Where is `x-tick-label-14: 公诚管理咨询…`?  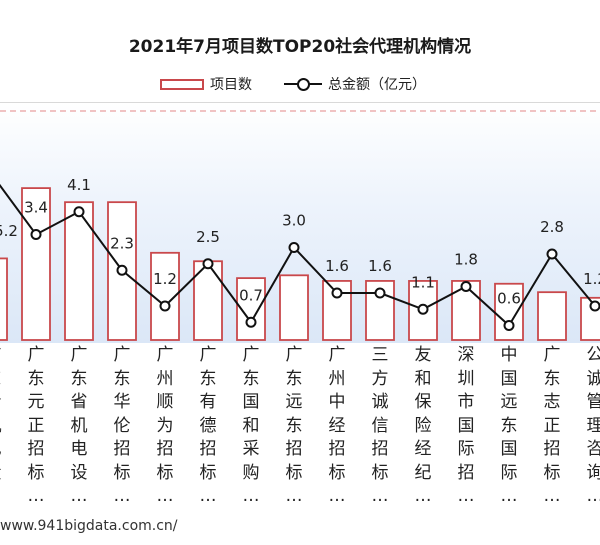
x-tick-label-14: 公诚管理咨询… is located at coordinates (593, 425).